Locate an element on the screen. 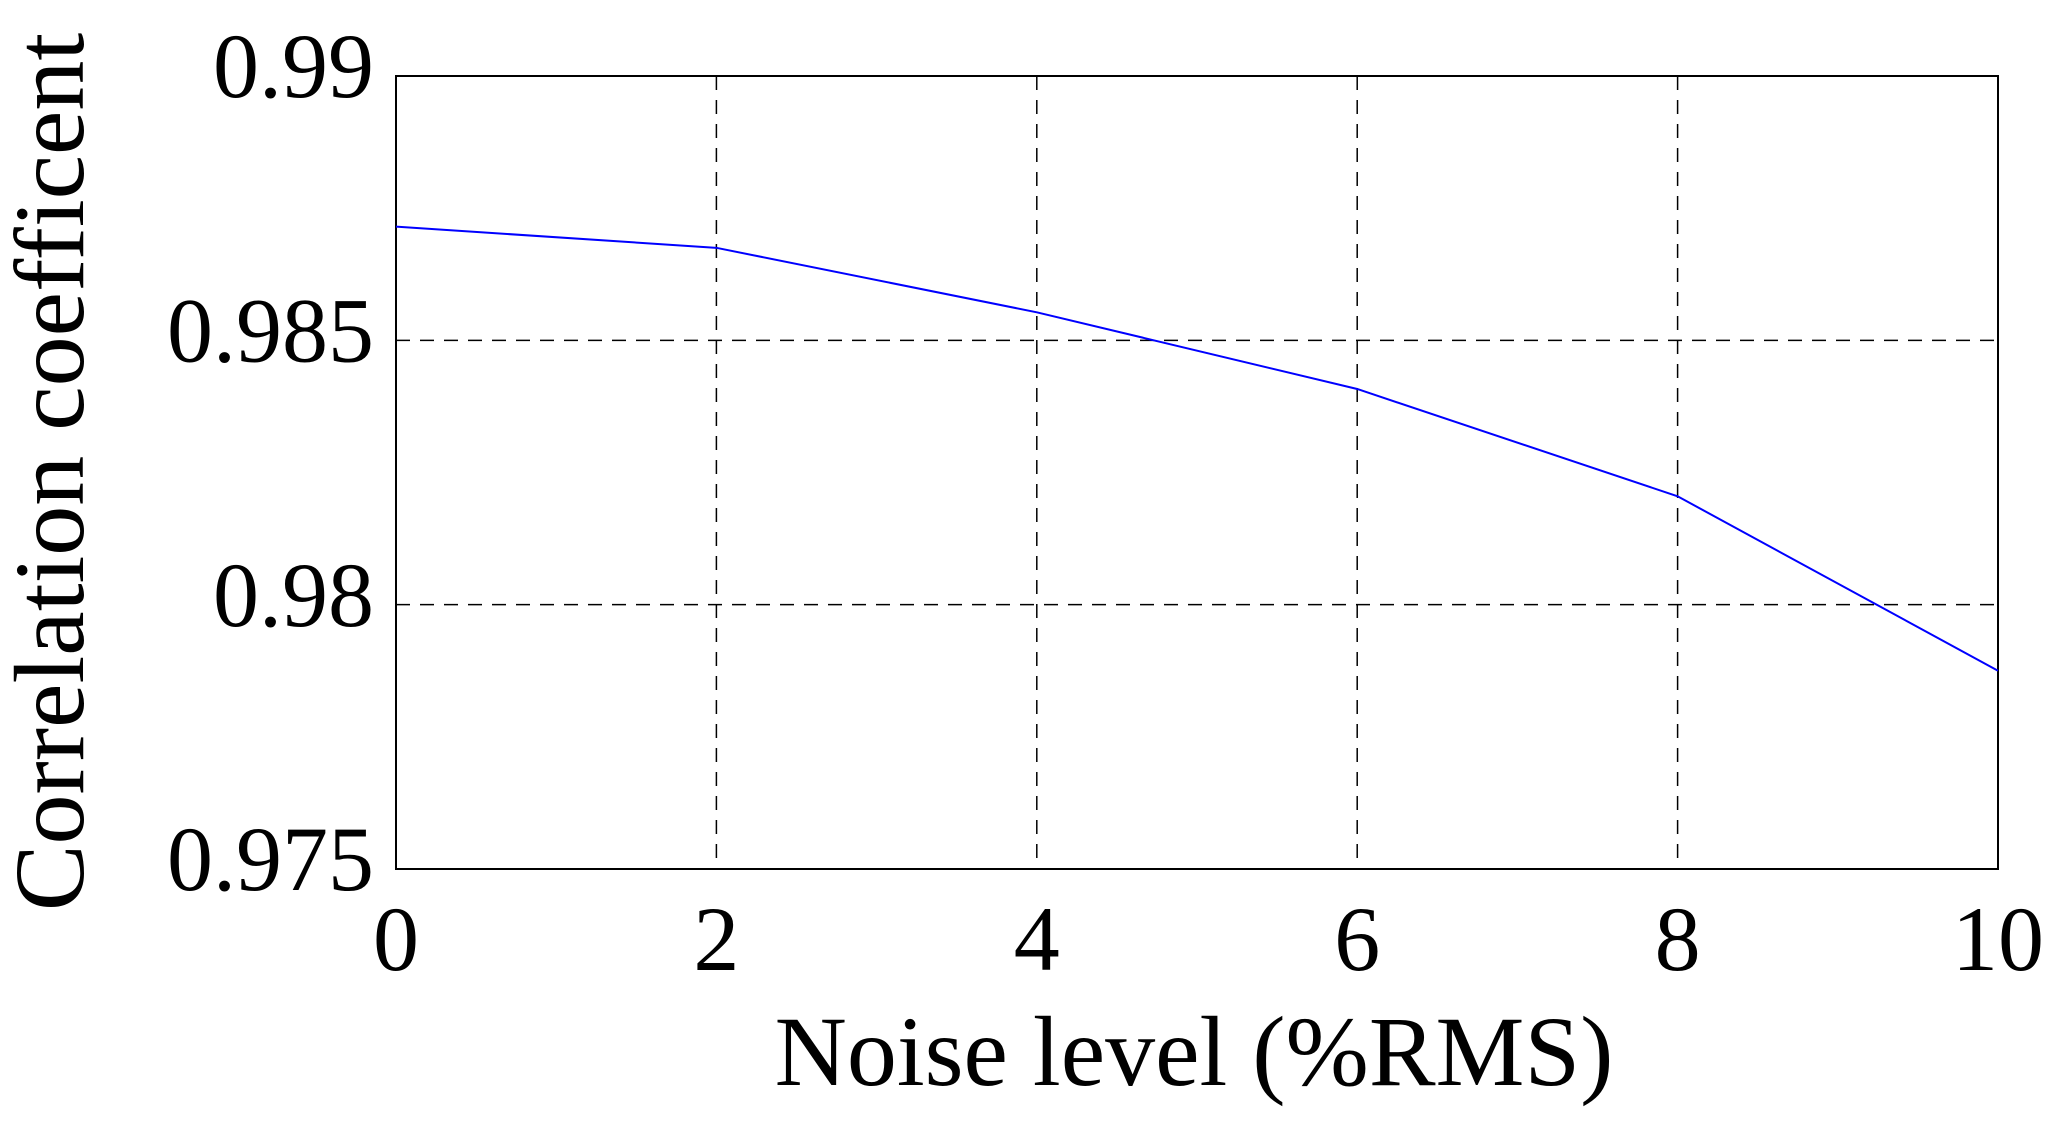  y-tick-label: 0.98 is located at coordinates (293, 595).